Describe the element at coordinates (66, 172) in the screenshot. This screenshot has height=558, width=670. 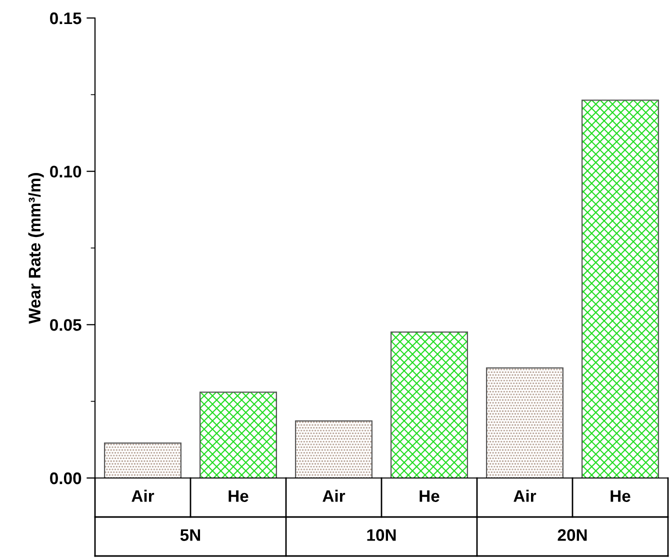
I see `y-tick-label: 0.10` at that location.